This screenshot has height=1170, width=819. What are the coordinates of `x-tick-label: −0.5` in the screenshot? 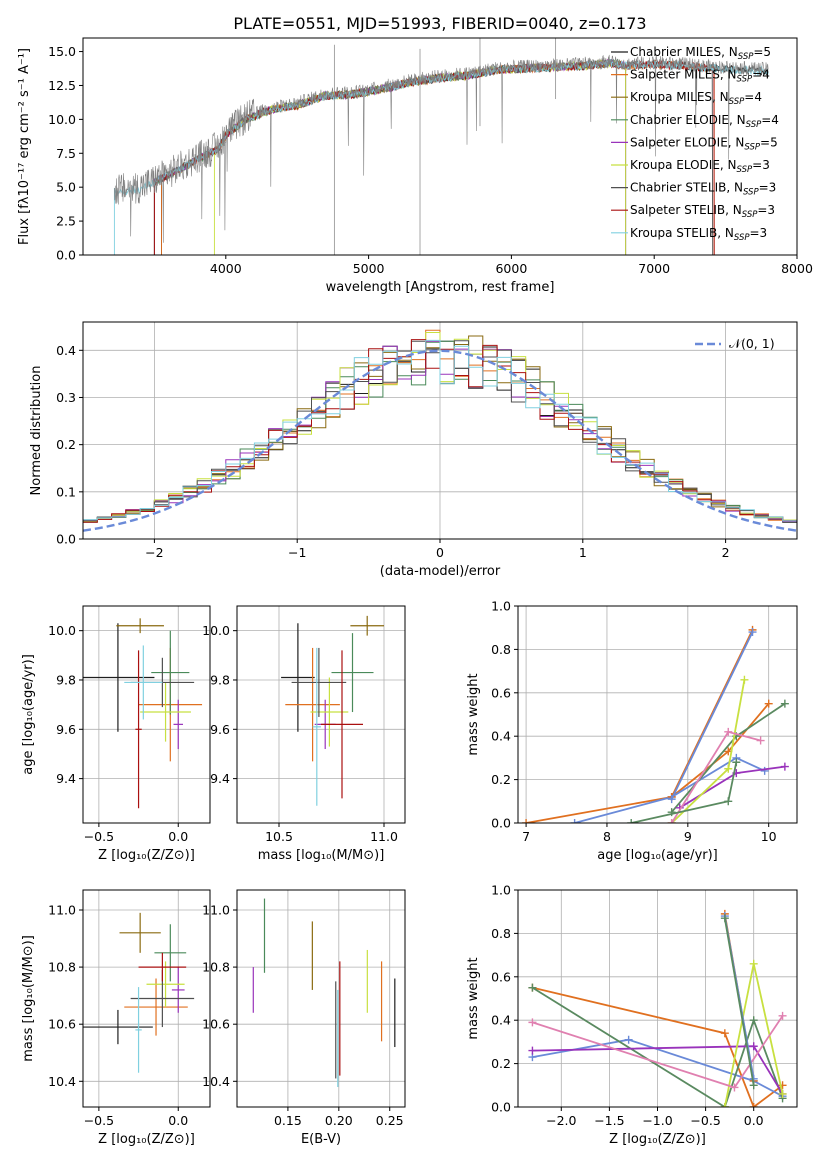 It's located at (99, 1120).